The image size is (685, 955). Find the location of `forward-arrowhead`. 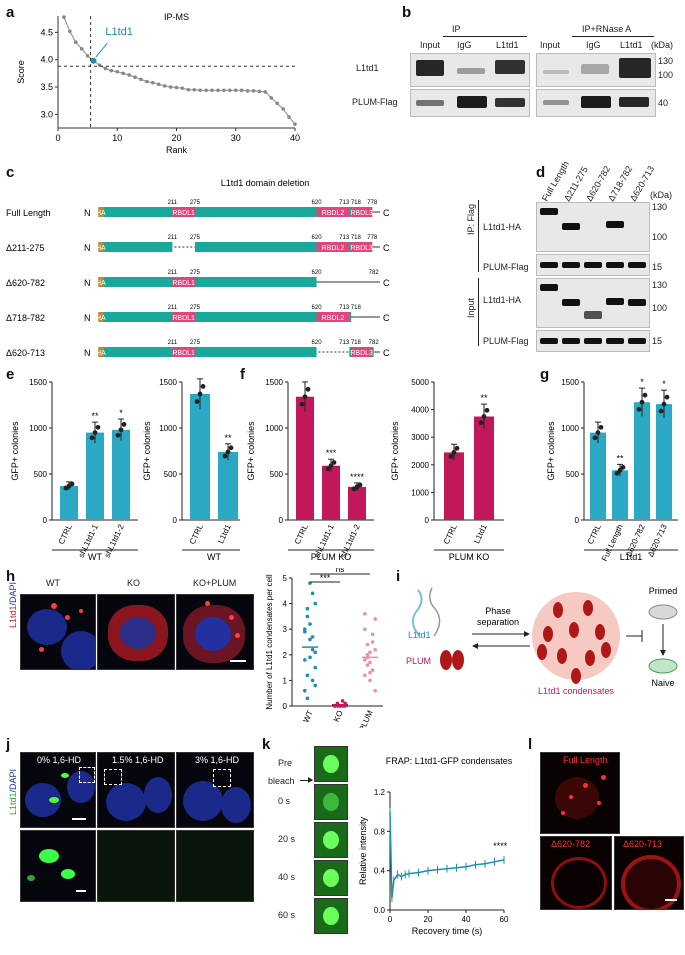

forward-arrowhead is located at coordinates (527, 634).